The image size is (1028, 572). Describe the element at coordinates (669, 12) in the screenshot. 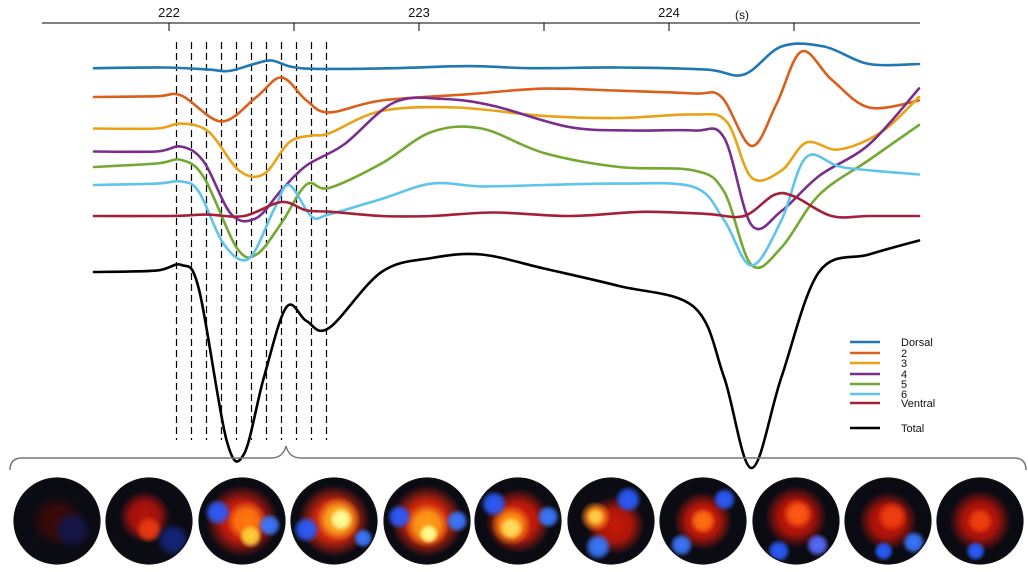

I see `axis-tick-label: 224` at that location.